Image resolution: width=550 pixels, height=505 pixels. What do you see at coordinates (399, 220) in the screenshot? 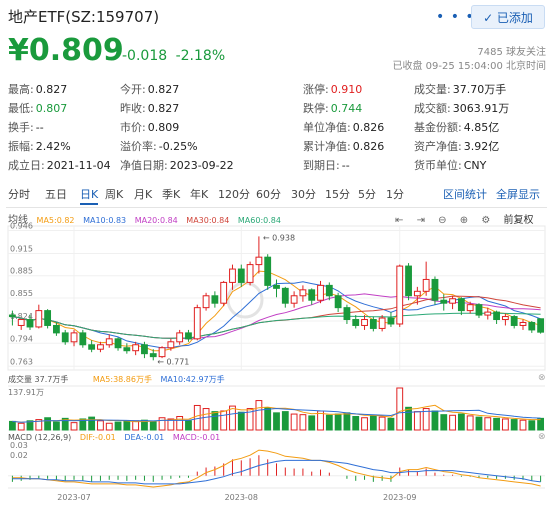
I see `scroll-left-icon: ⇤` at bounding box center [399, 220].